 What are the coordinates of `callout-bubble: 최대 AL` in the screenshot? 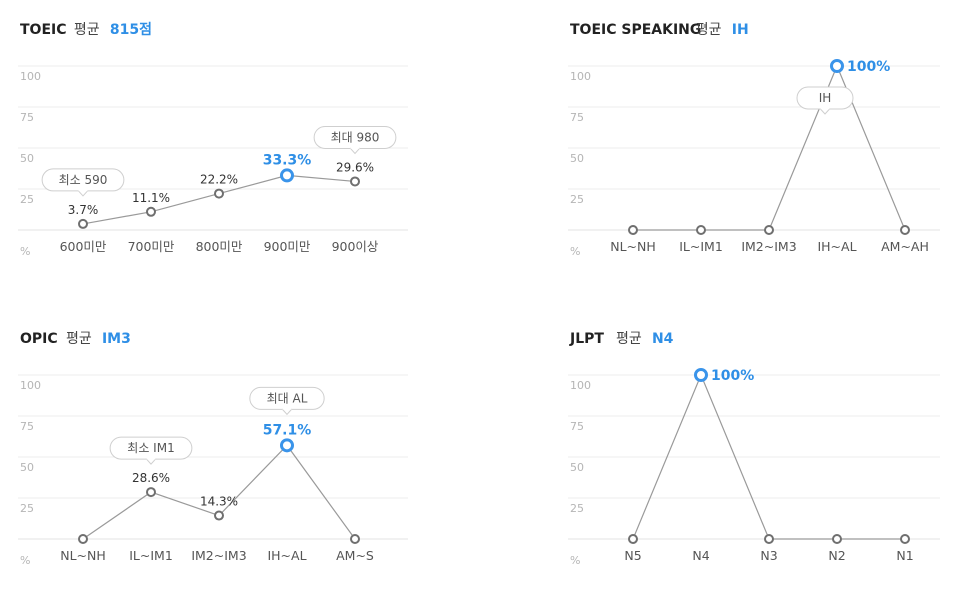 It's located at (287, 401).